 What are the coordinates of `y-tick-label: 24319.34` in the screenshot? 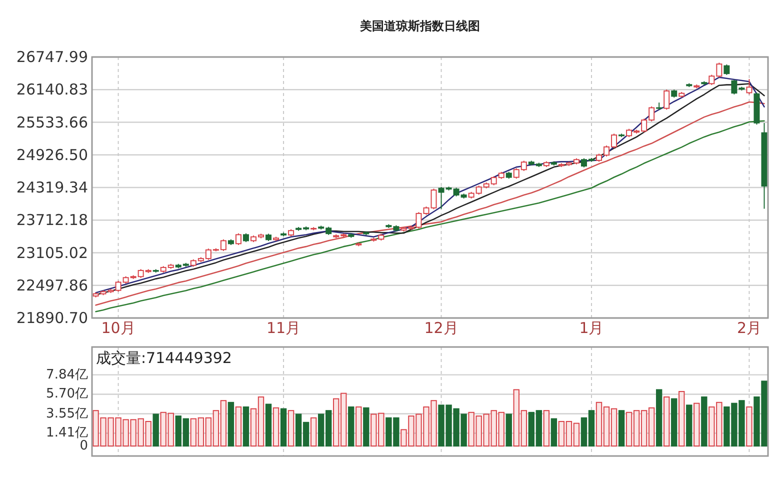 It's located at (52, 187).